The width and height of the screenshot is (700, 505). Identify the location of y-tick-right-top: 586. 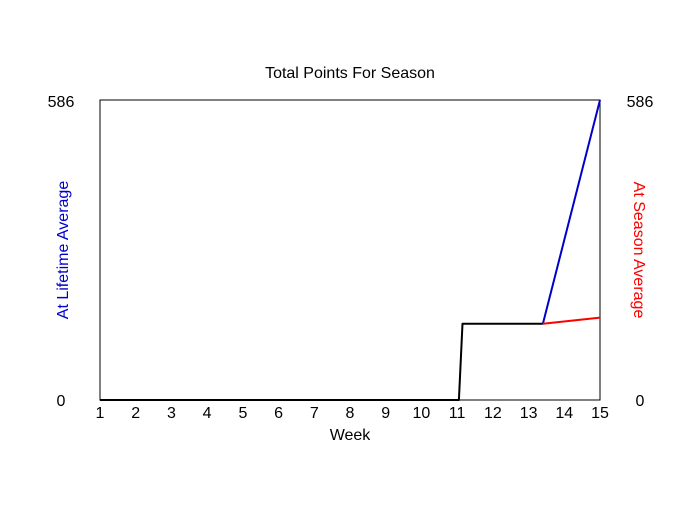
(640, 102).